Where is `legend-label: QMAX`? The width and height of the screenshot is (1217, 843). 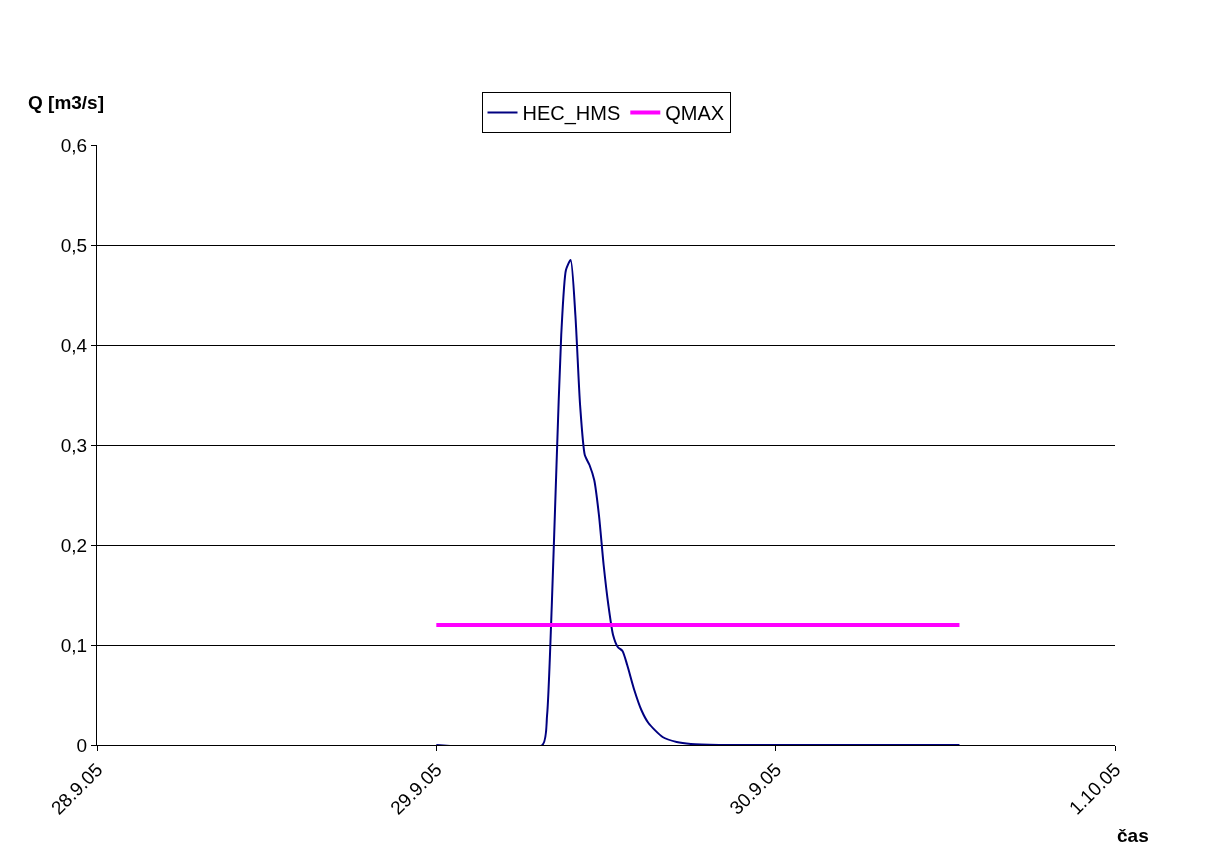
legend-label: QMAX is located at coordinates (695, 113).